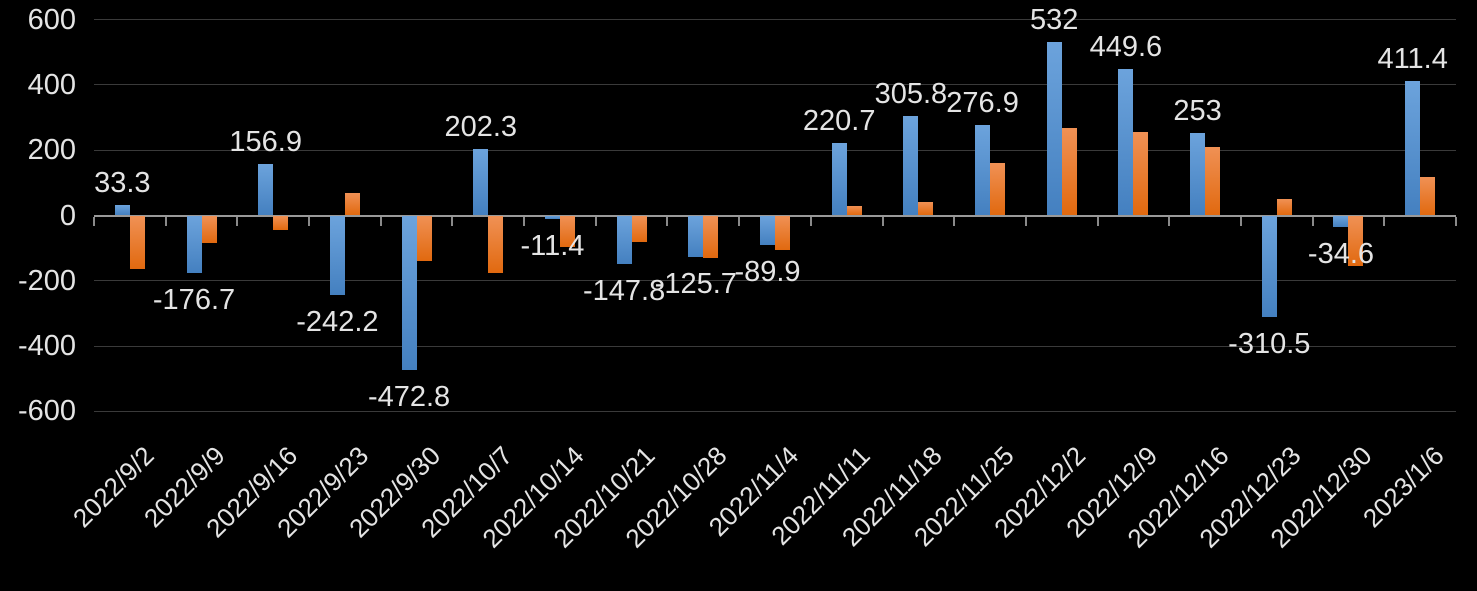  What do you see at coordinates (1284, 207) in the screenshot?
I see `orange-bar-2022/12/23` at bounding box center [1284, 207].